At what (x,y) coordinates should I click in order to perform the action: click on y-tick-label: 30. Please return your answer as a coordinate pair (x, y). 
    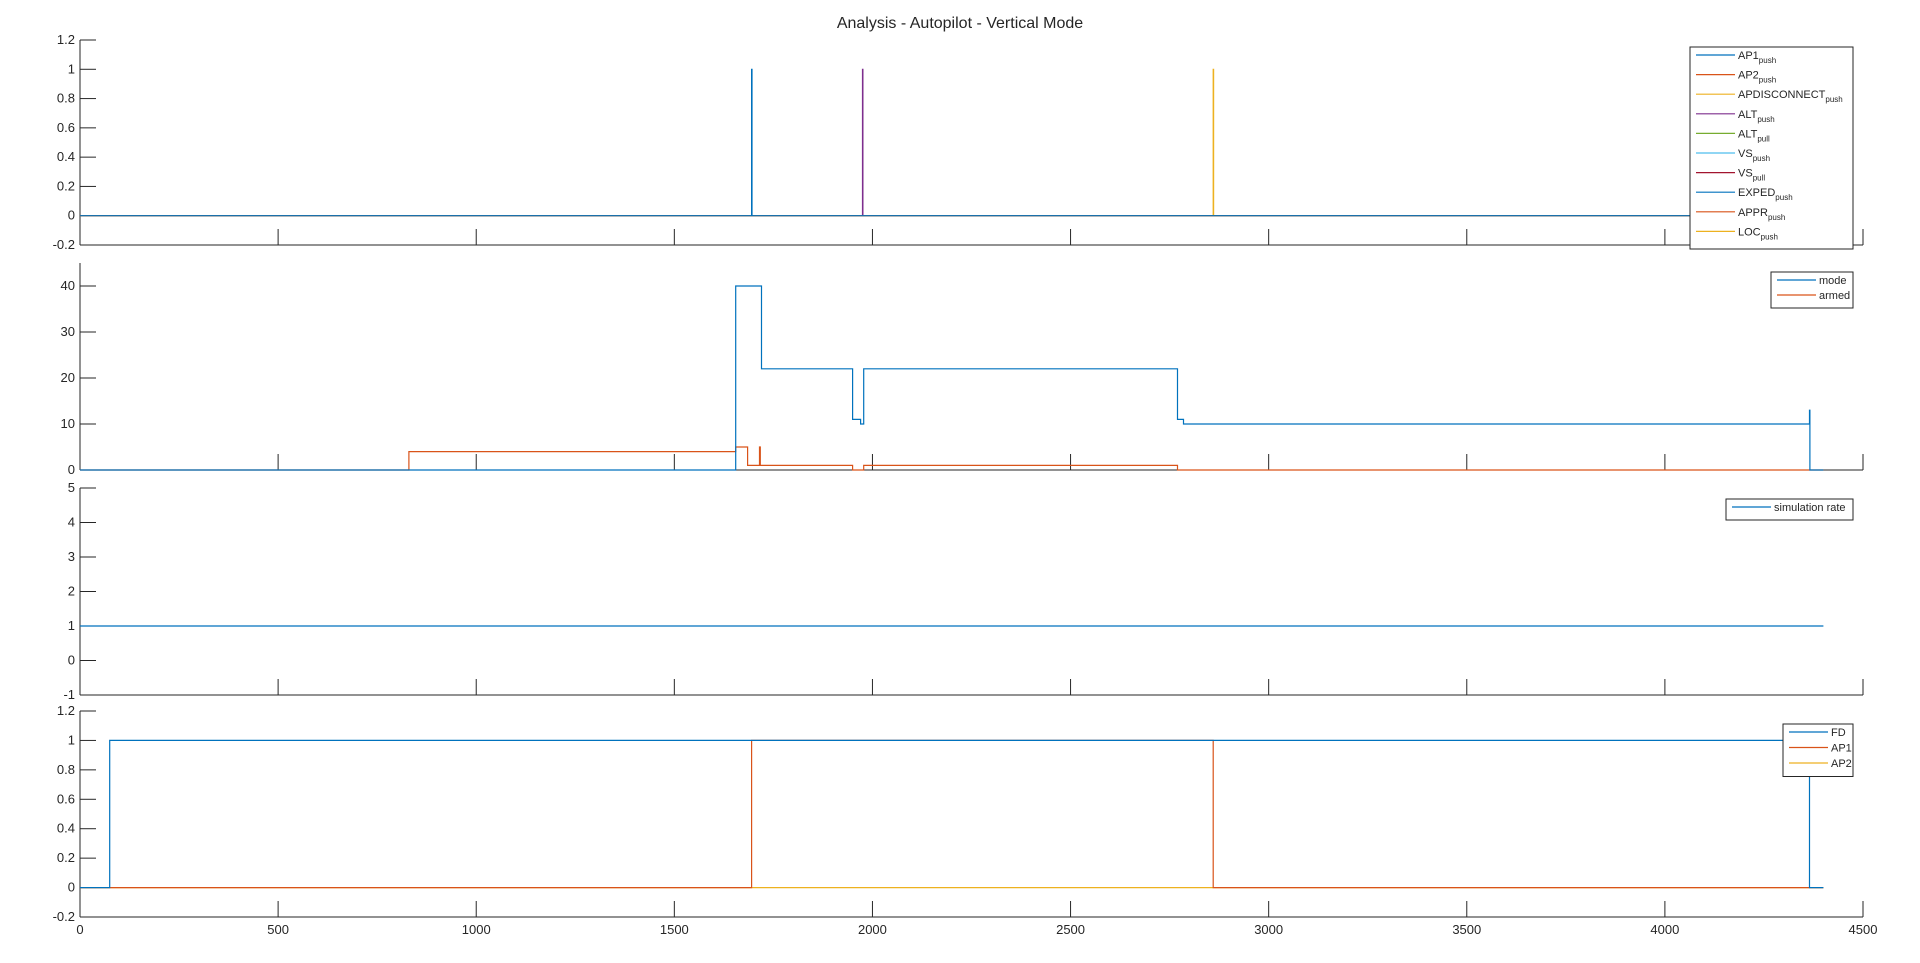
    Looking at the image, I should click on (68, 331).